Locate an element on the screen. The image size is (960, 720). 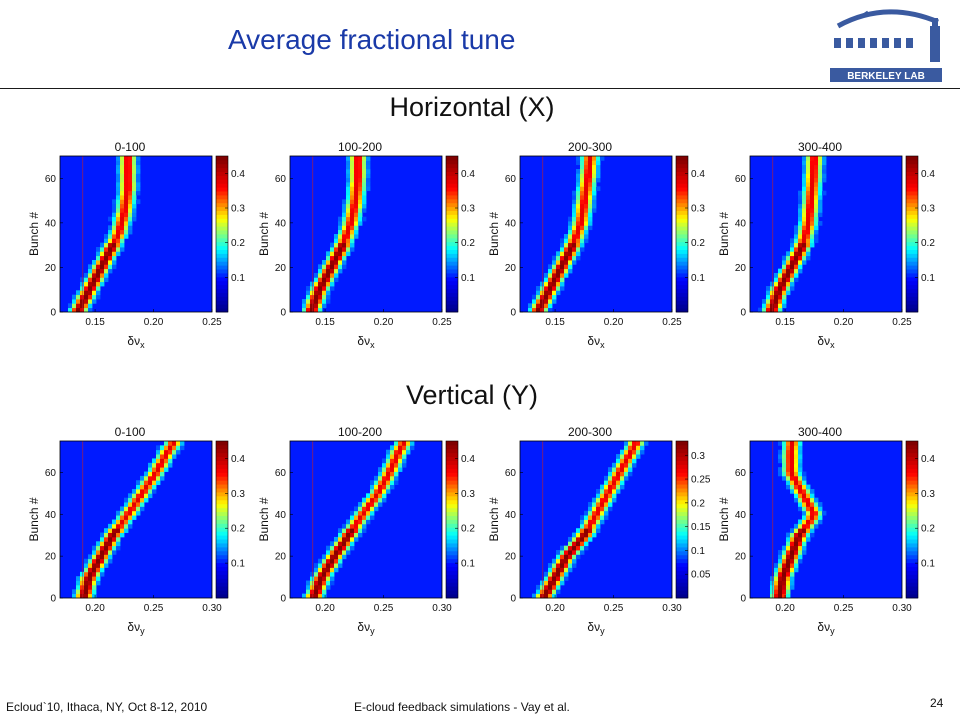
vertical-section-title: Vertical (Y) is located at coordinates (472, 395).